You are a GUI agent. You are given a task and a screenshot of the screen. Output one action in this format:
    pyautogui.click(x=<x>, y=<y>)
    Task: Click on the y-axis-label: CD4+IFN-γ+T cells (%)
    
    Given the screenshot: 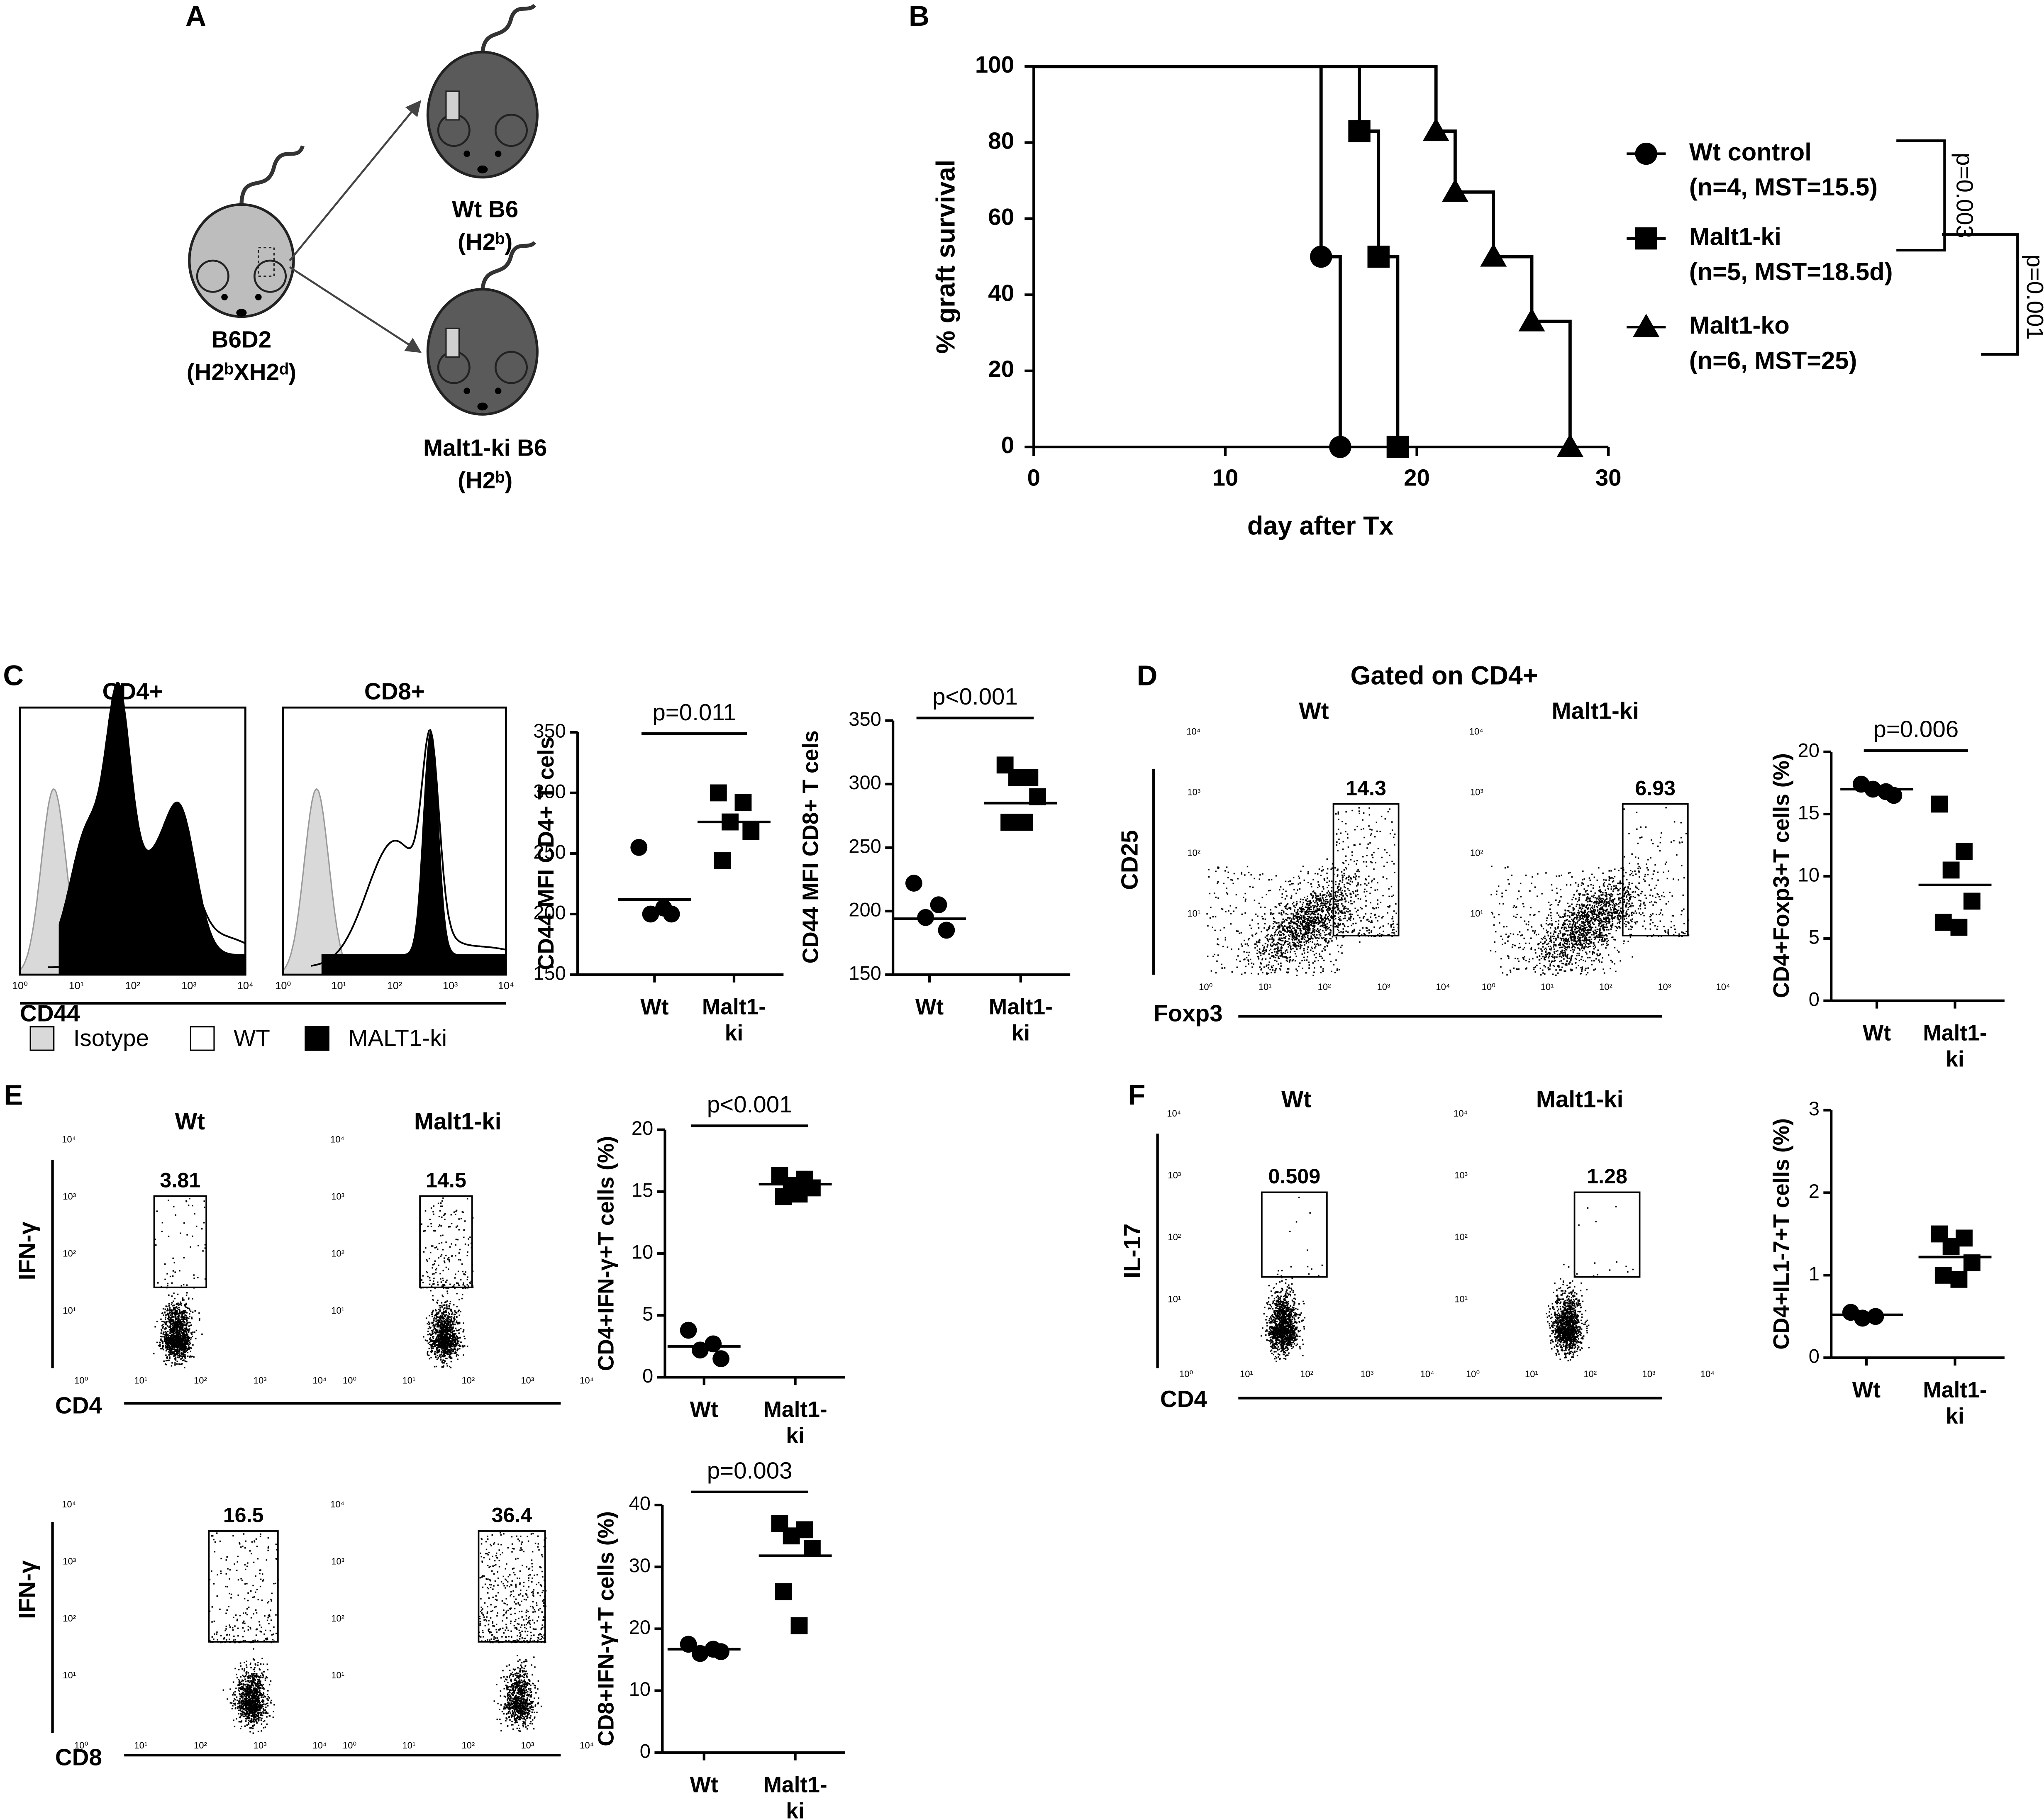 What is the action you would take?
    pyautogui.click(x=606, y=1253)
    